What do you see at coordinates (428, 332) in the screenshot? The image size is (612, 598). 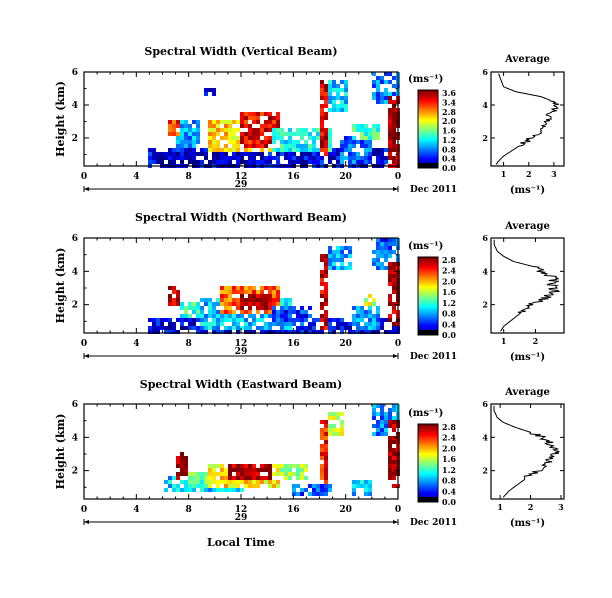 I see `colorbar-black-end` at bounding box center [428, 332].